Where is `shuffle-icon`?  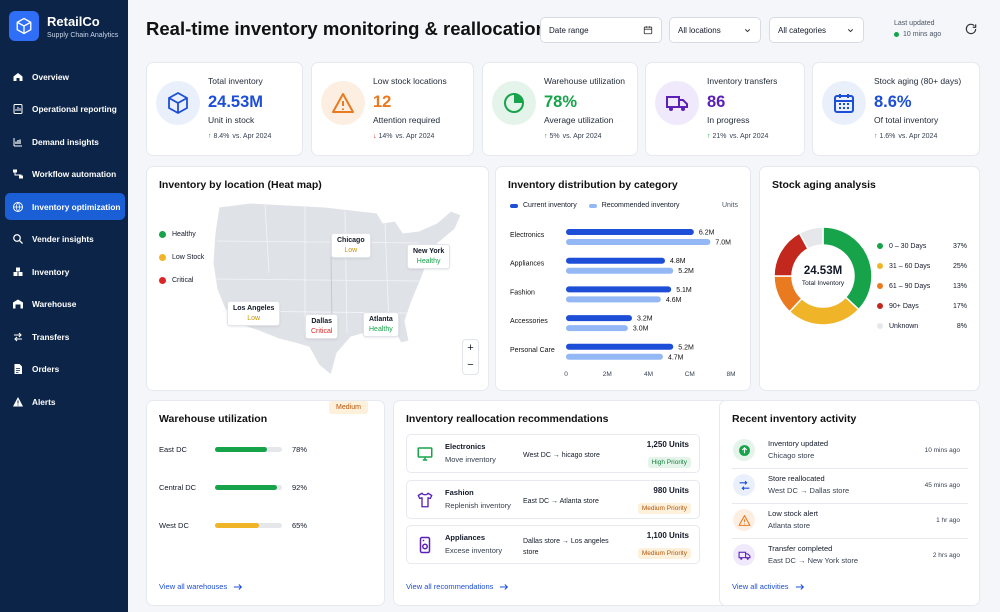 shuffle-icon is located at coordinates (744, 485).